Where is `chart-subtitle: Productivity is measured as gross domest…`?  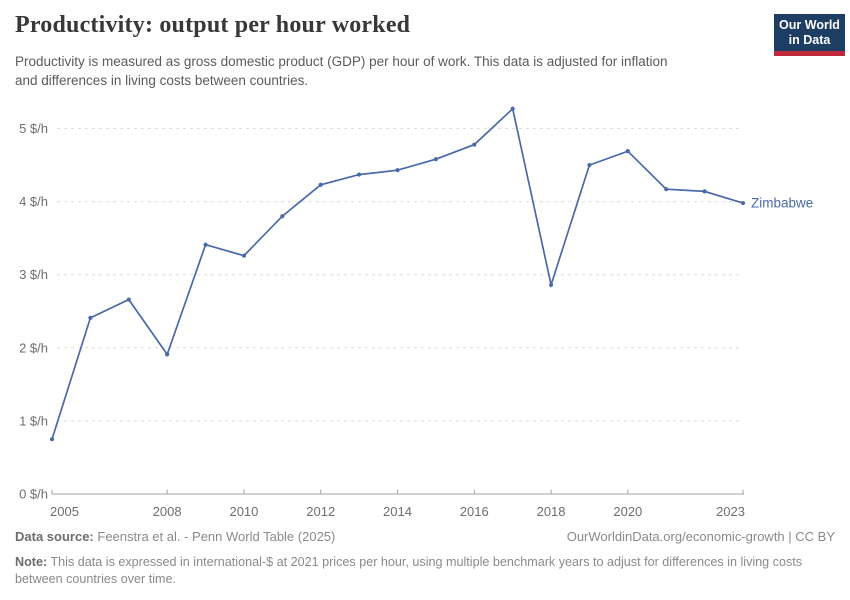 chart-subtitle: Productivity is measured as gross domest… is located at coordinates (341, 71).